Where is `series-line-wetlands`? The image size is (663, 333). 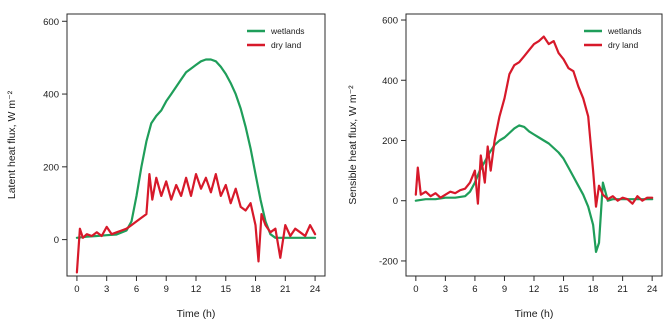 series-line-wetlands is located at coordinates (534, 188).